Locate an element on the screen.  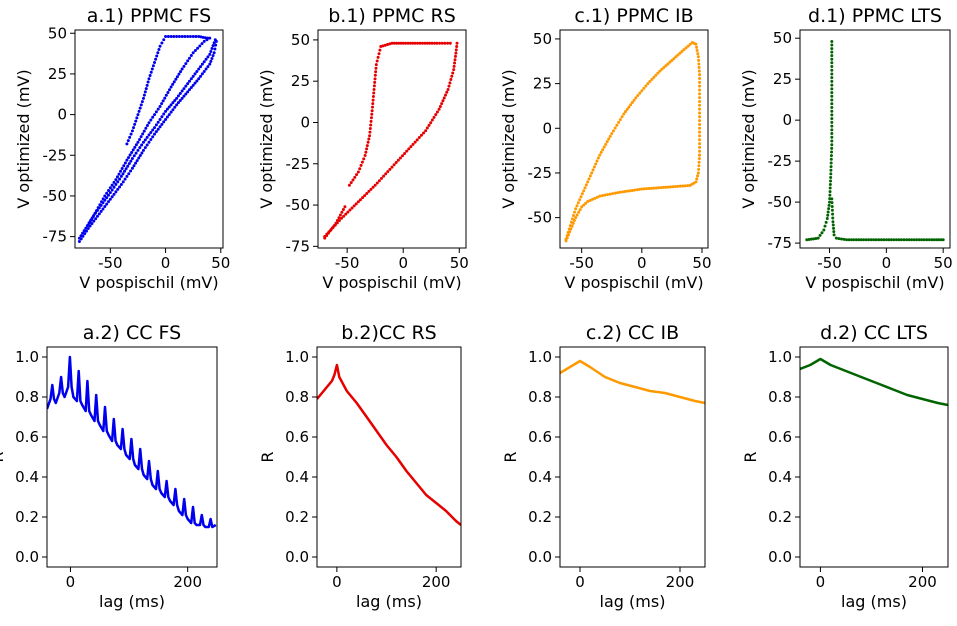
x-axis-label: V pospischil (mV) is located at coordinates (633, 282).